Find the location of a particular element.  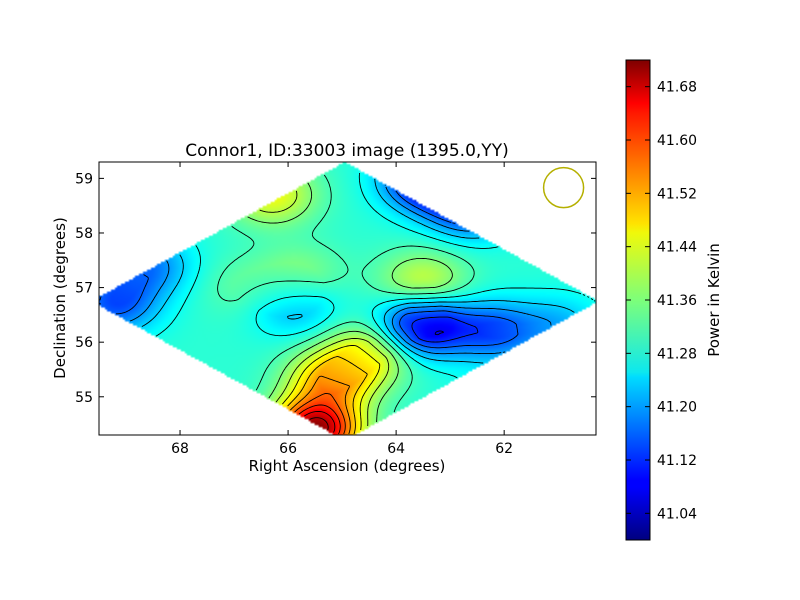

y-tick-label: 56 is located at coordinates (84, 343).